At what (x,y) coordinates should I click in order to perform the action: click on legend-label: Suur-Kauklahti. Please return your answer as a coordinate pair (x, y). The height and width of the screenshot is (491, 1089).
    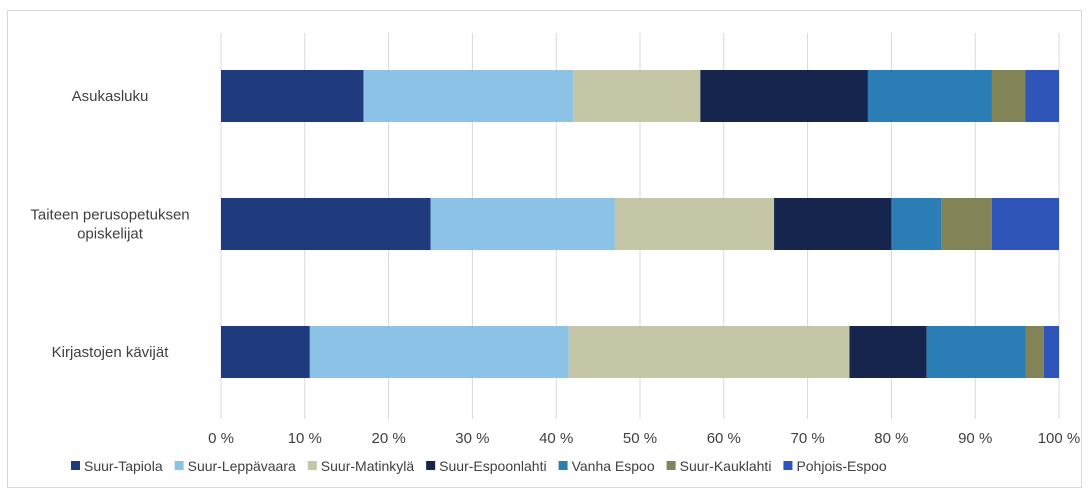
    Looking at the image, I should click on (726, 466).